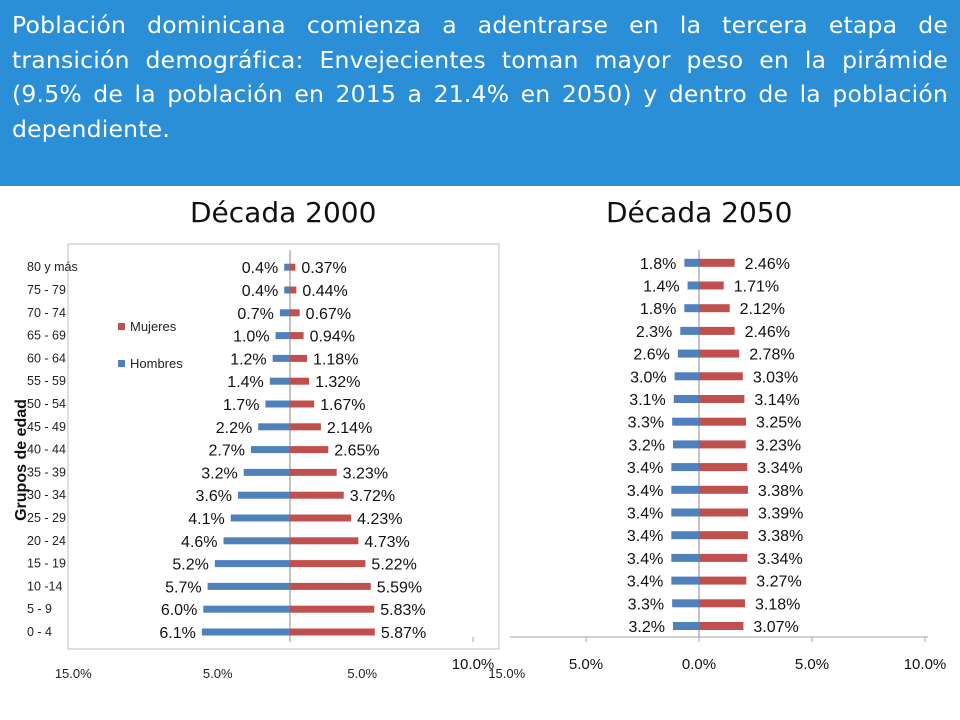 The height and width of the screenshot is (720, 960). I want to click on age-group-label: 0 - 4, so click(39, 632).